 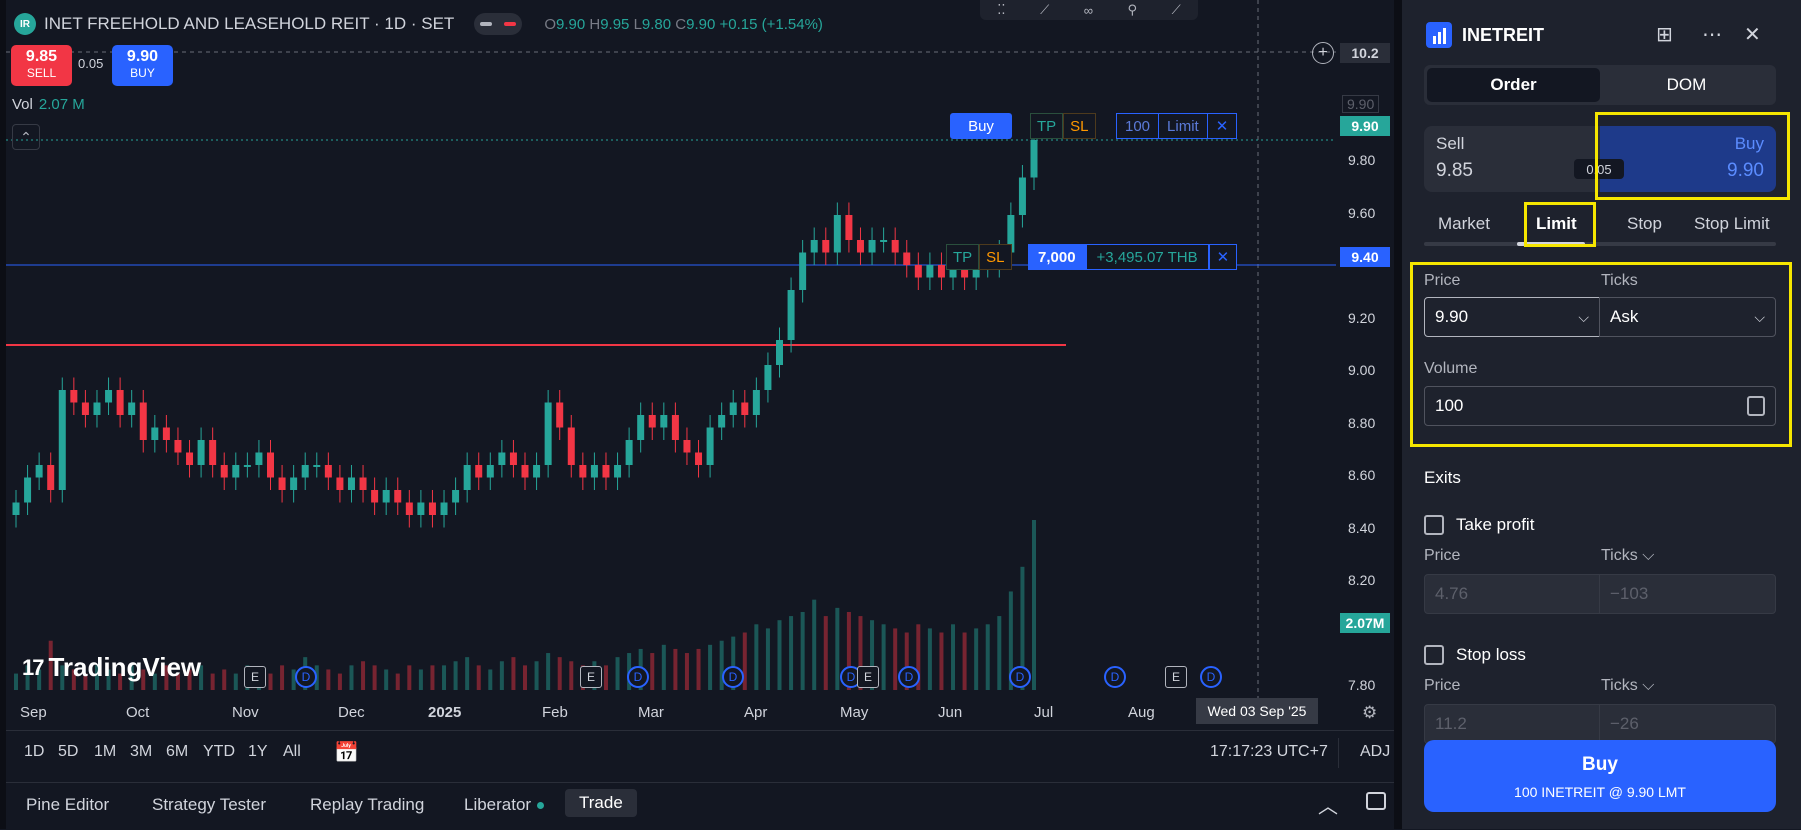 I want to click on take-profit-label: Take profit, so click(x=1495, y=524).